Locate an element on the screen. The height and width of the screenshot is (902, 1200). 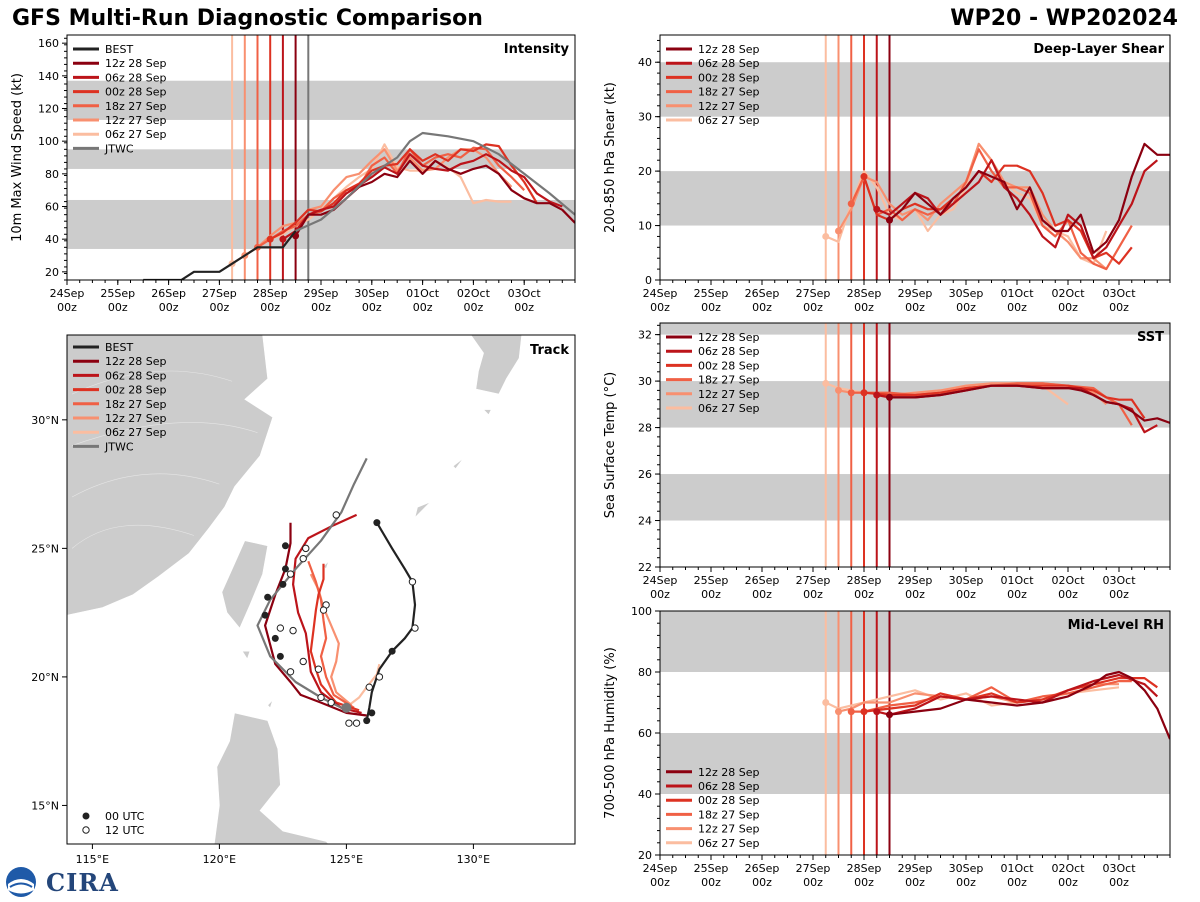
y-tick-label: 10 is located at coordinates (645, 226).